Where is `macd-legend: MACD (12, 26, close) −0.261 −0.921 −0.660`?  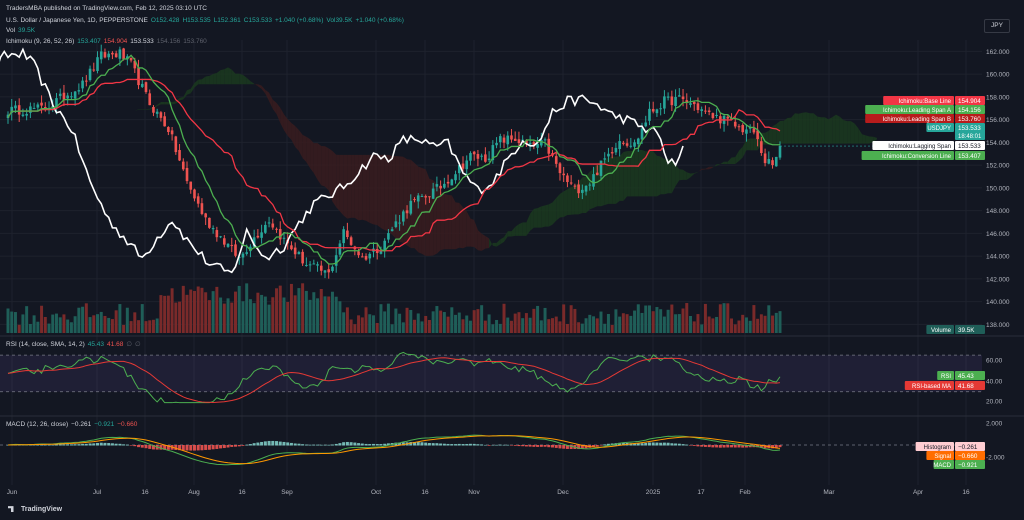
macd-legend: MACD (12, 26, close) −0.261 −0.921 −0.660 is located at coordinates (73, 424).